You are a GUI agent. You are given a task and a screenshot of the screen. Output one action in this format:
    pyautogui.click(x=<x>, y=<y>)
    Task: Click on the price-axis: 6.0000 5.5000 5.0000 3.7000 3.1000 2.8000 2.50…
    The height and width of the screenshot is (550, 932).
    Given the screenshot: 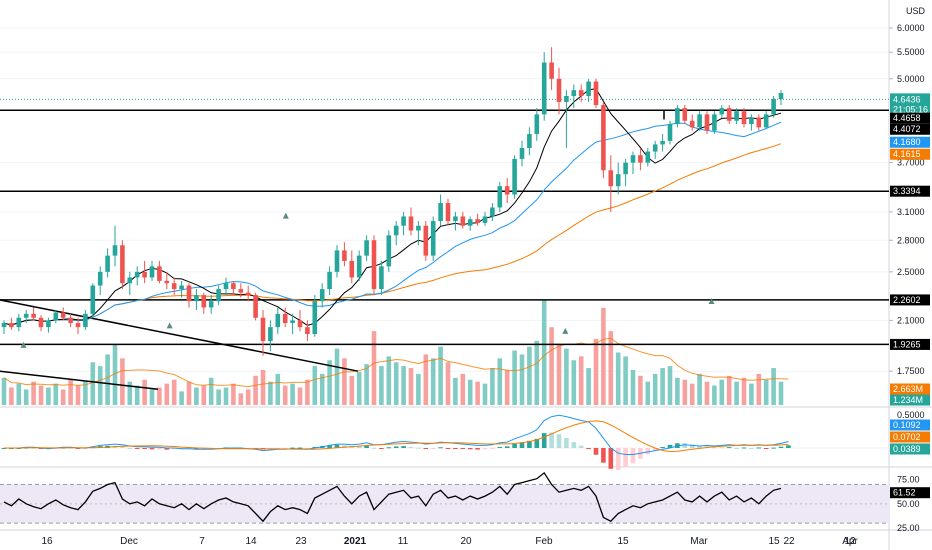 What is the action you would take?
    pyautogui.click(x=909, y=269)
    